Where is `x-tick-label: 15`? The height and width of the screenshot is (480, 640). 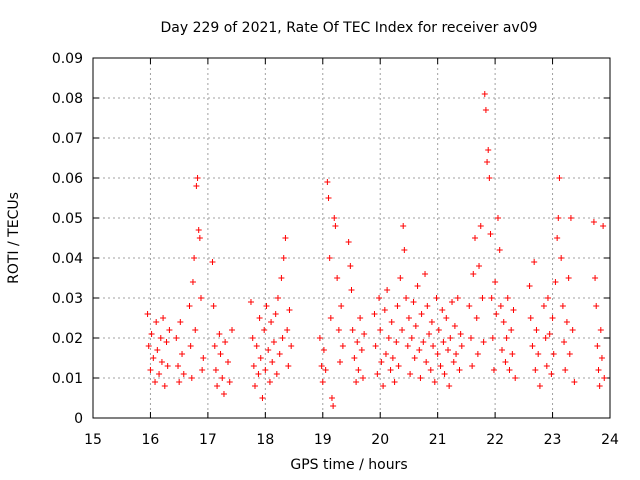 x-tick-label: 15 is located at coordinates (93, 440).